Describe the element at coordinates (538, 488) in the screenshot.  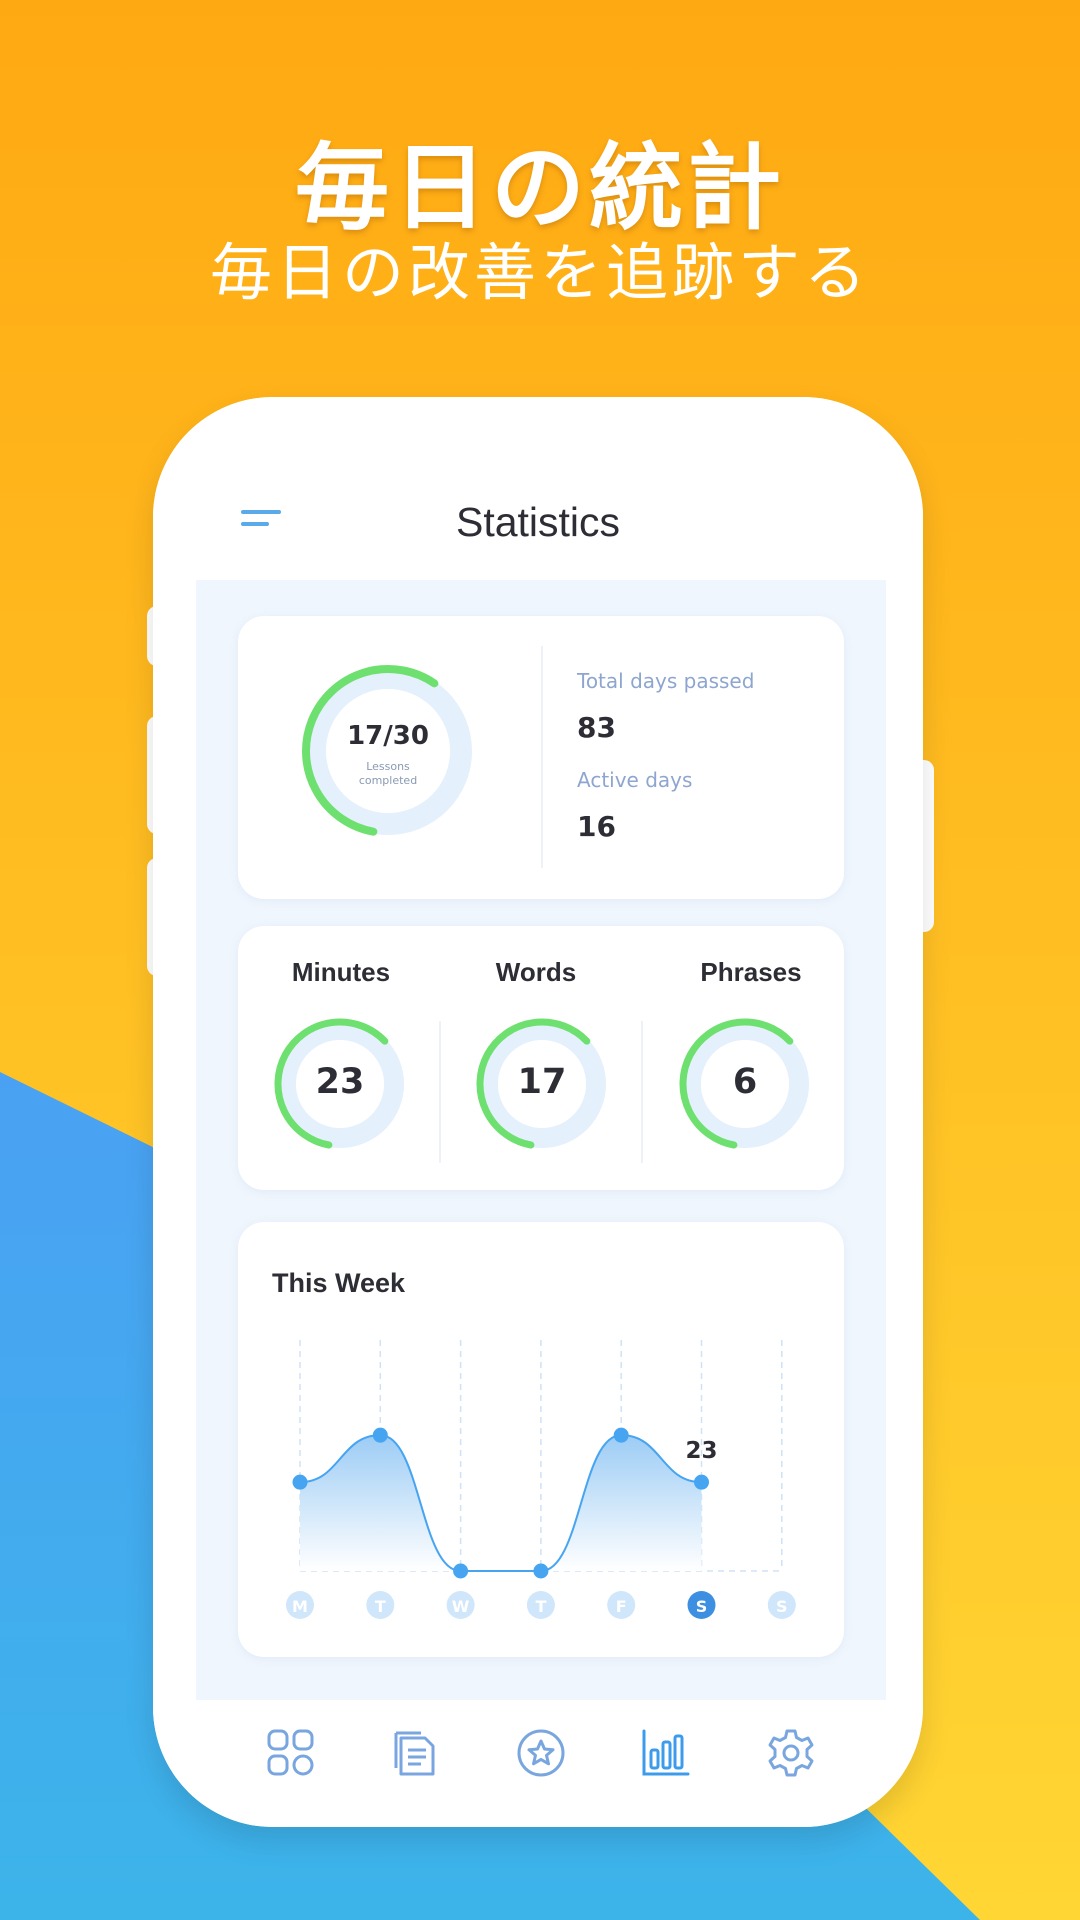
I see `app-header: Statistics` at that location.